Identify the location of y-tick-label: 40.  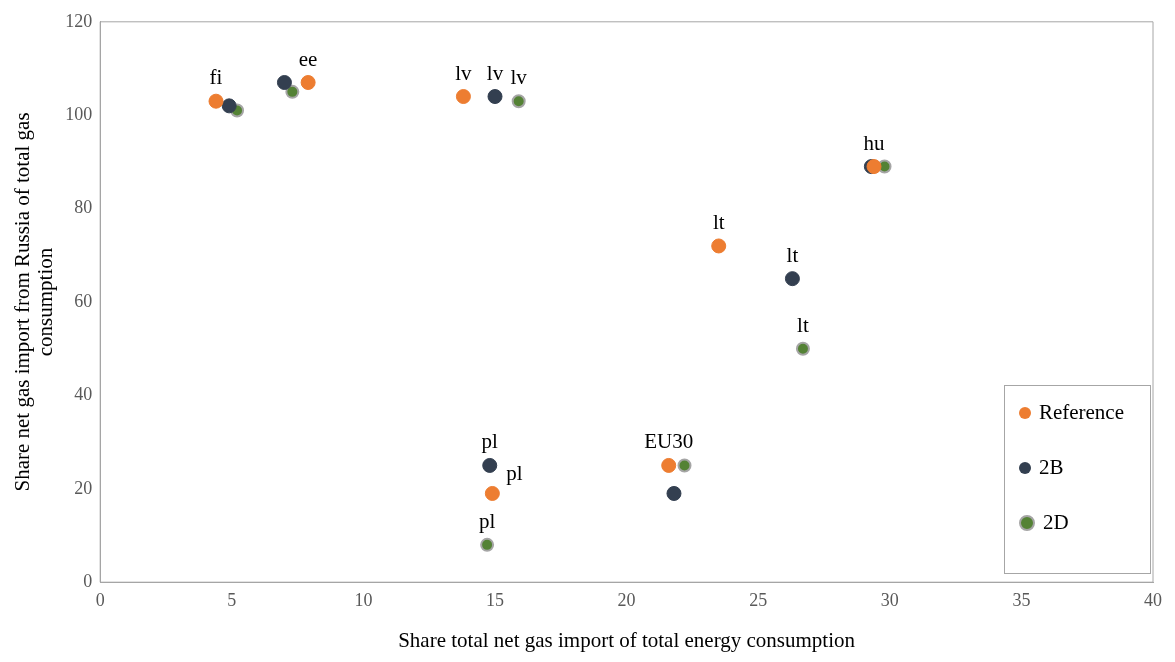
(83, 394).